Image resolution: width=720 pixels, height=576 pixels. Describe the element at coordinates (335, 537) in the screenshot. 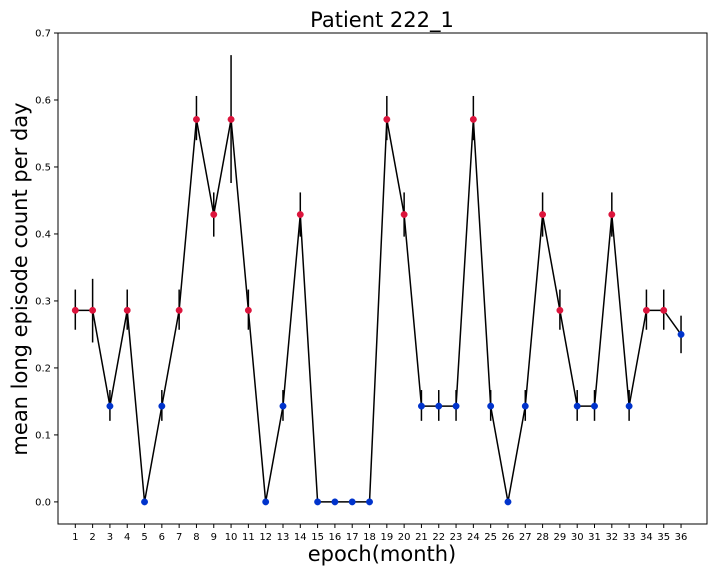

I see `x-tick-label: 16` at that location.